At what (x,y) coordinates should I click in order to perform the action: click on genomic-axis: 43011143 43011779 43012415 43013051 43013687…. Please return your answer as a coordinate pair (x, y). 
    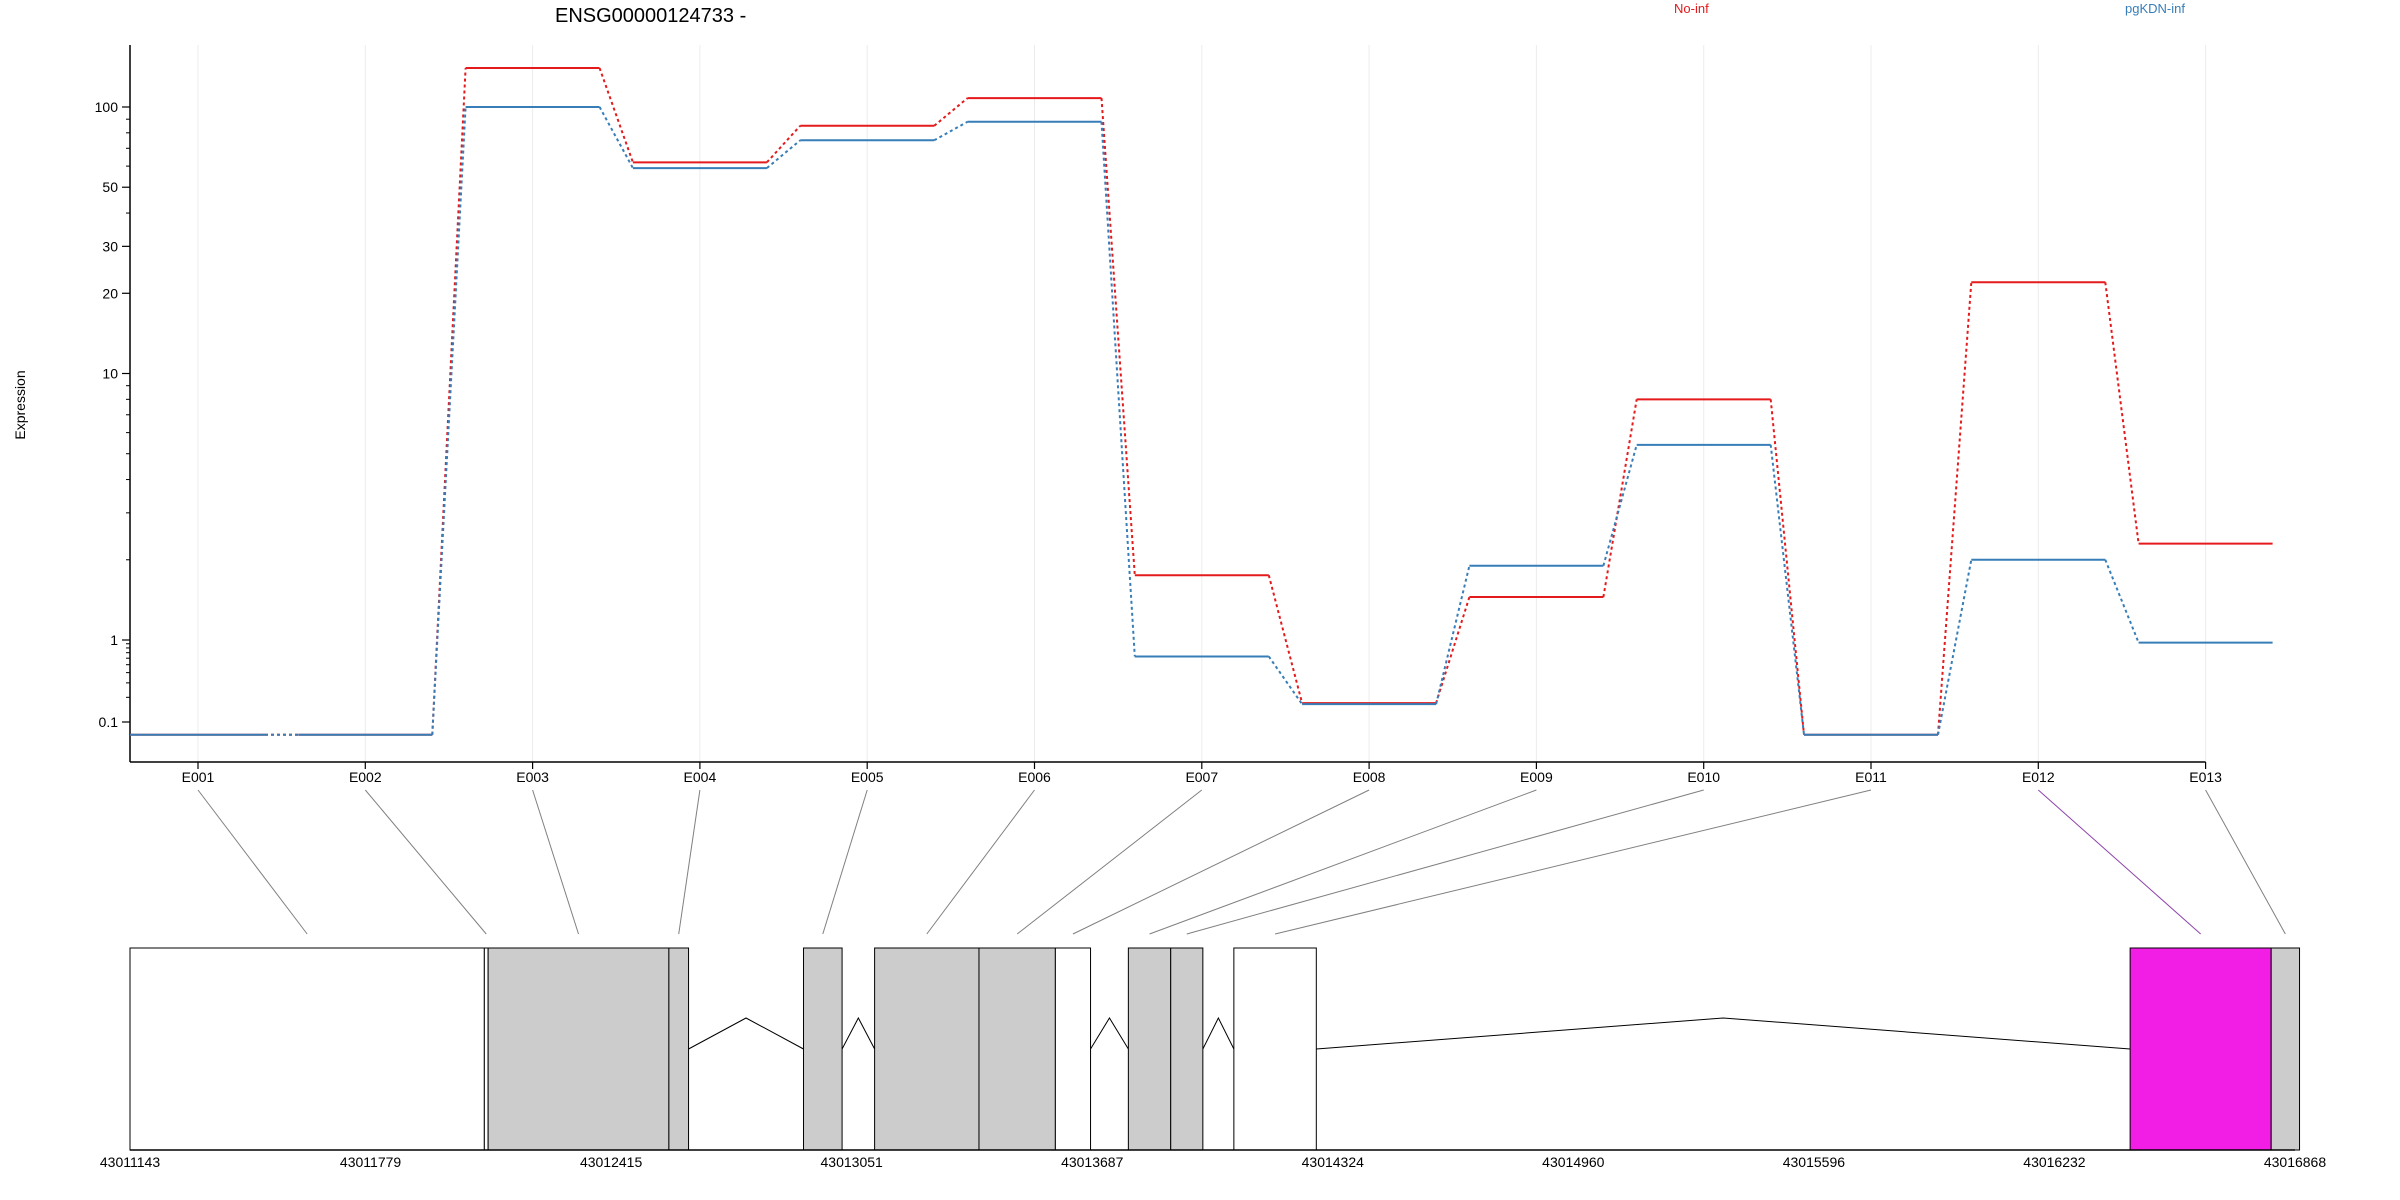
    Looking at the image, I should click on (1213, 1159).